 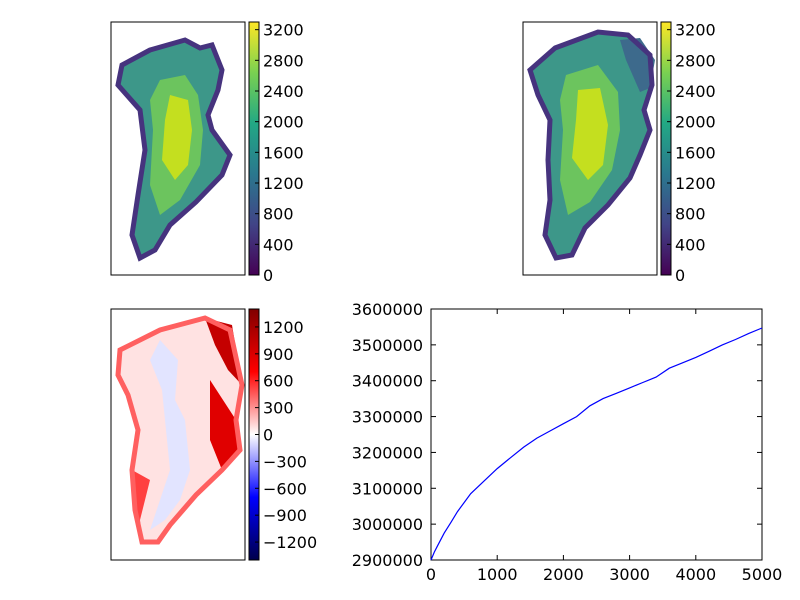 I want to click on y-tick-label: 2900000, so click(x=387, y=560).